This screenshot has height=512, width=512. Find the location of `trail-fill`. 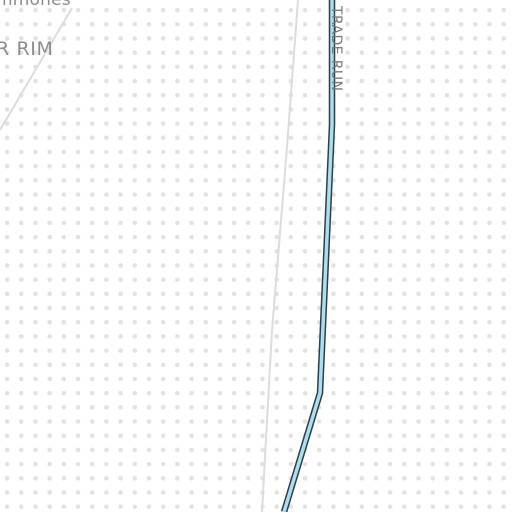

trail-fill is located at coordinates (308, 256).